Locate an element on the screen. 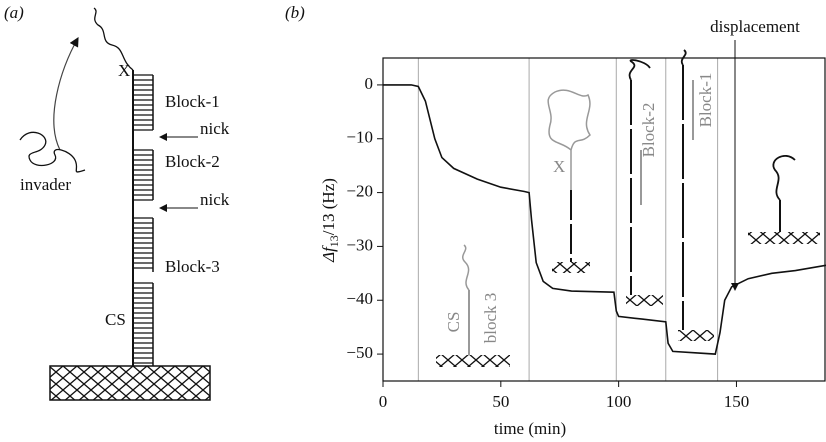  inset-label: Block-1 is located at coordinates (705, 100).